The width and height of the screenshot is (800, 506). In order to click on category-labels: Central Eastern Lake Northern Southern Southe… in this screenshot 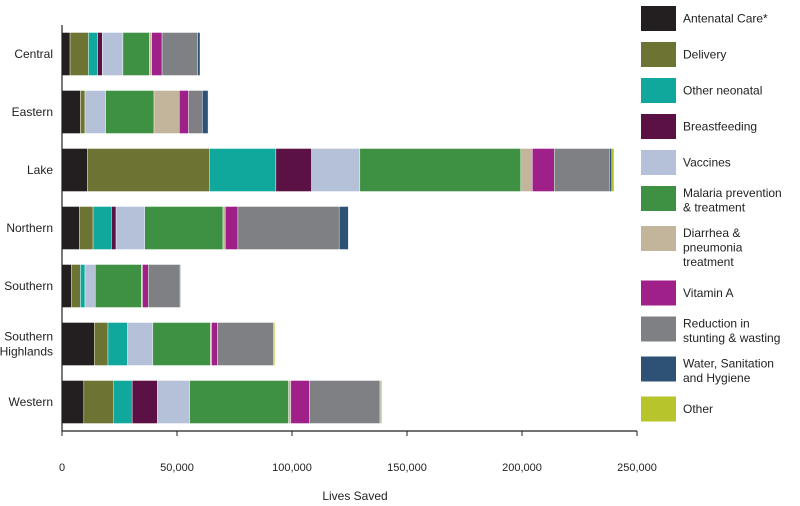, I will do `click(26, 228)`.